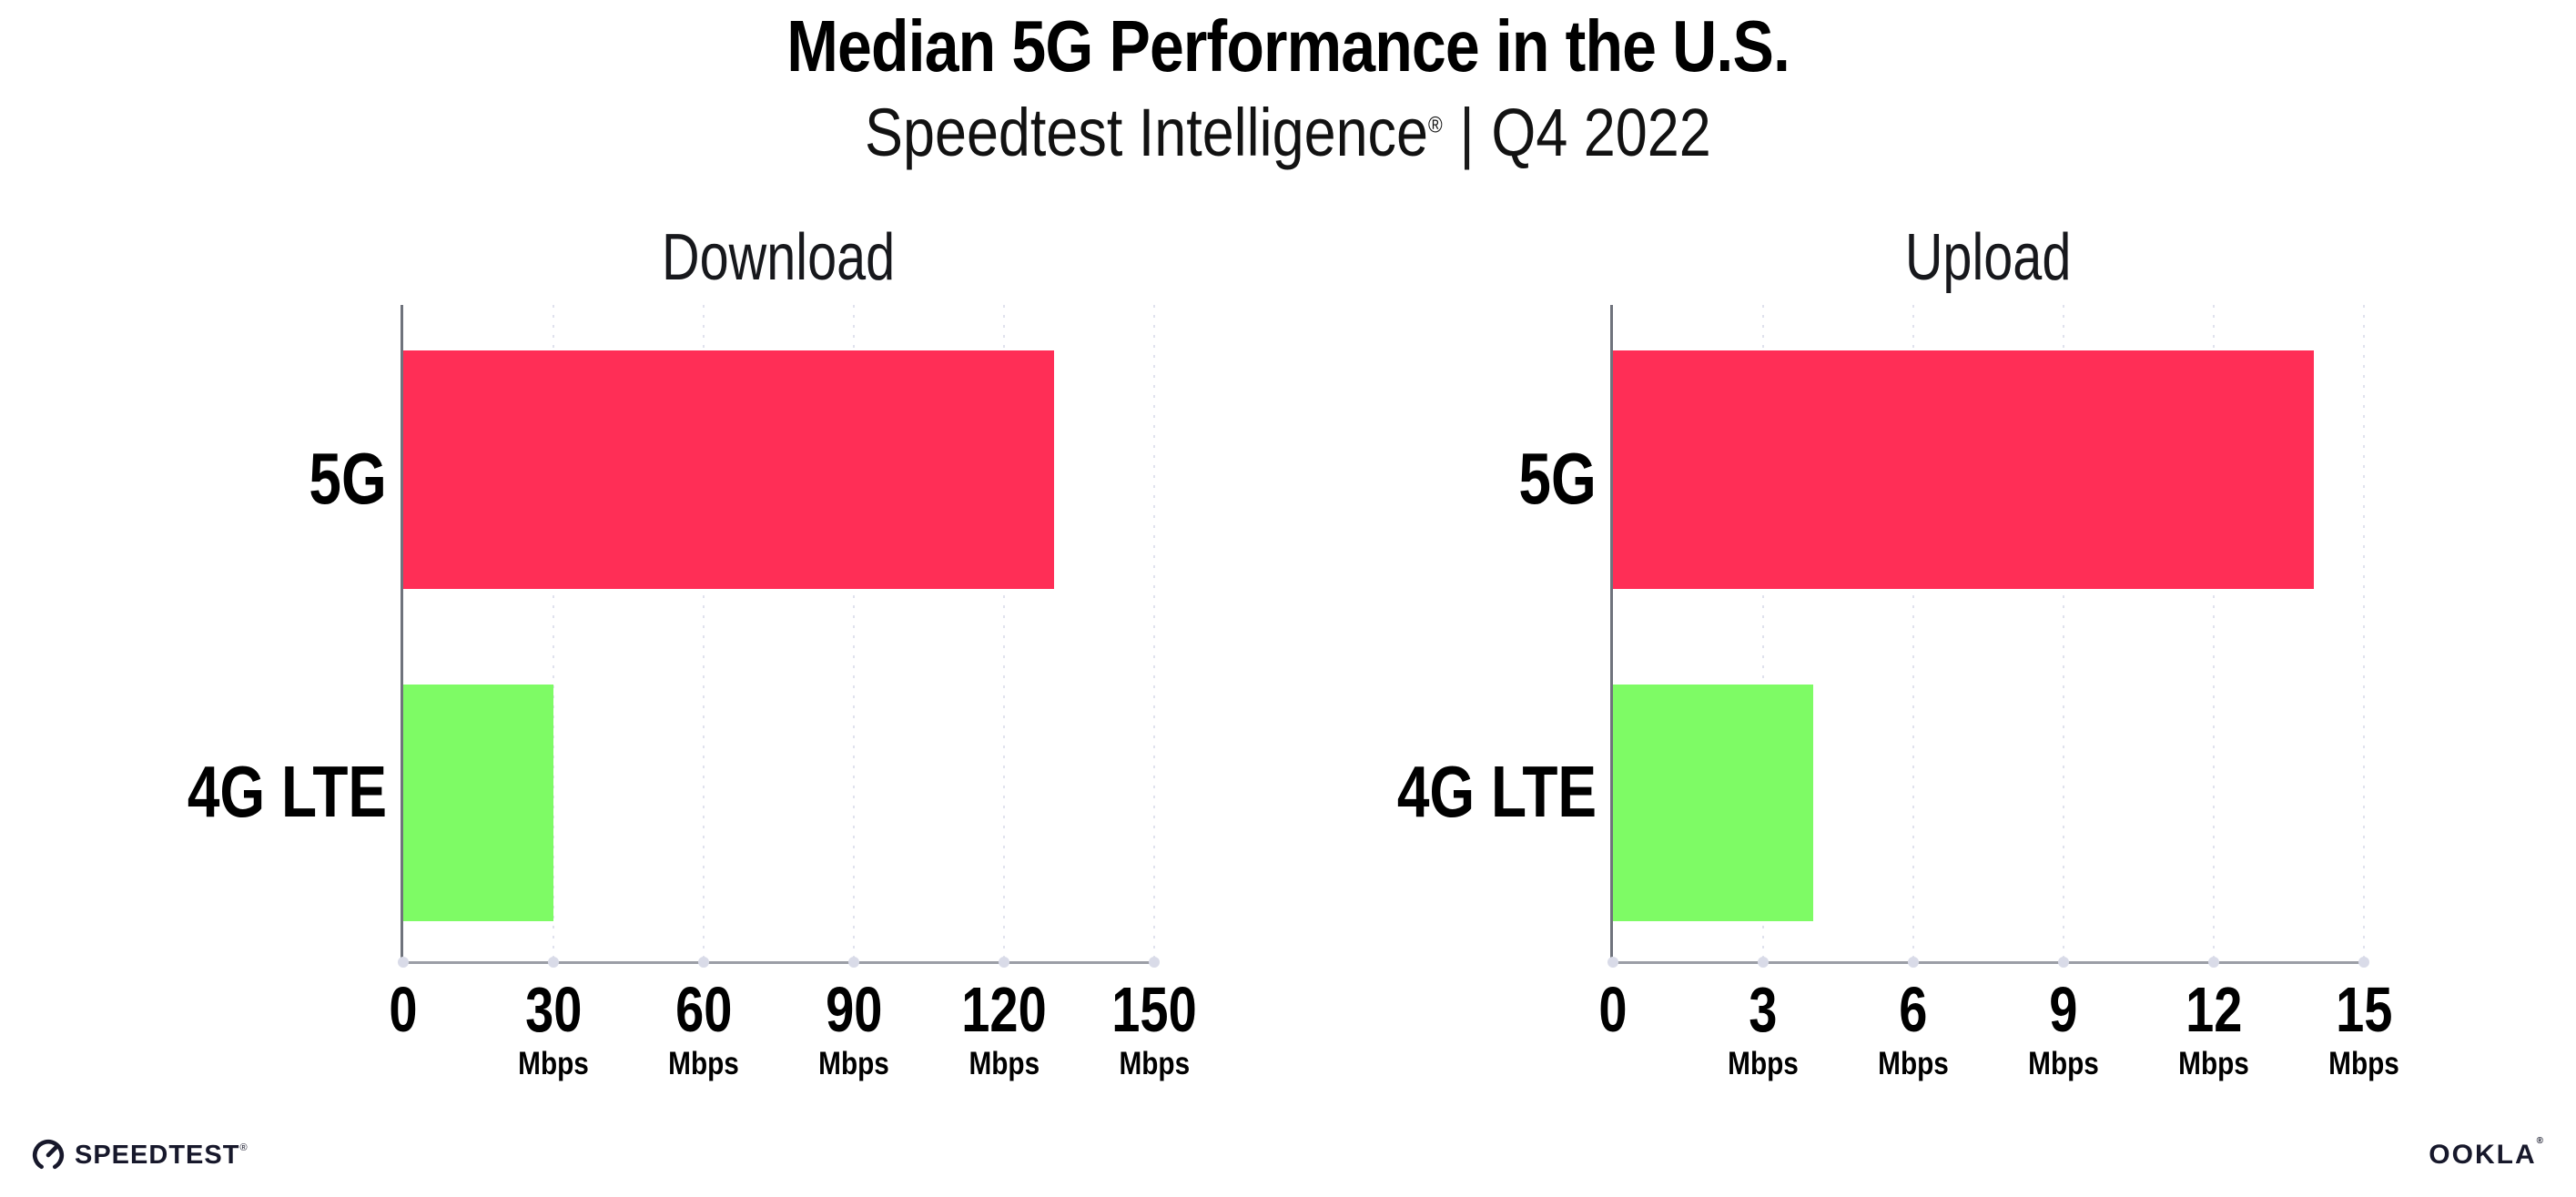 The image size is (2576, 1197). I want to click on download-bar-4g-lte, so click(478, 803).